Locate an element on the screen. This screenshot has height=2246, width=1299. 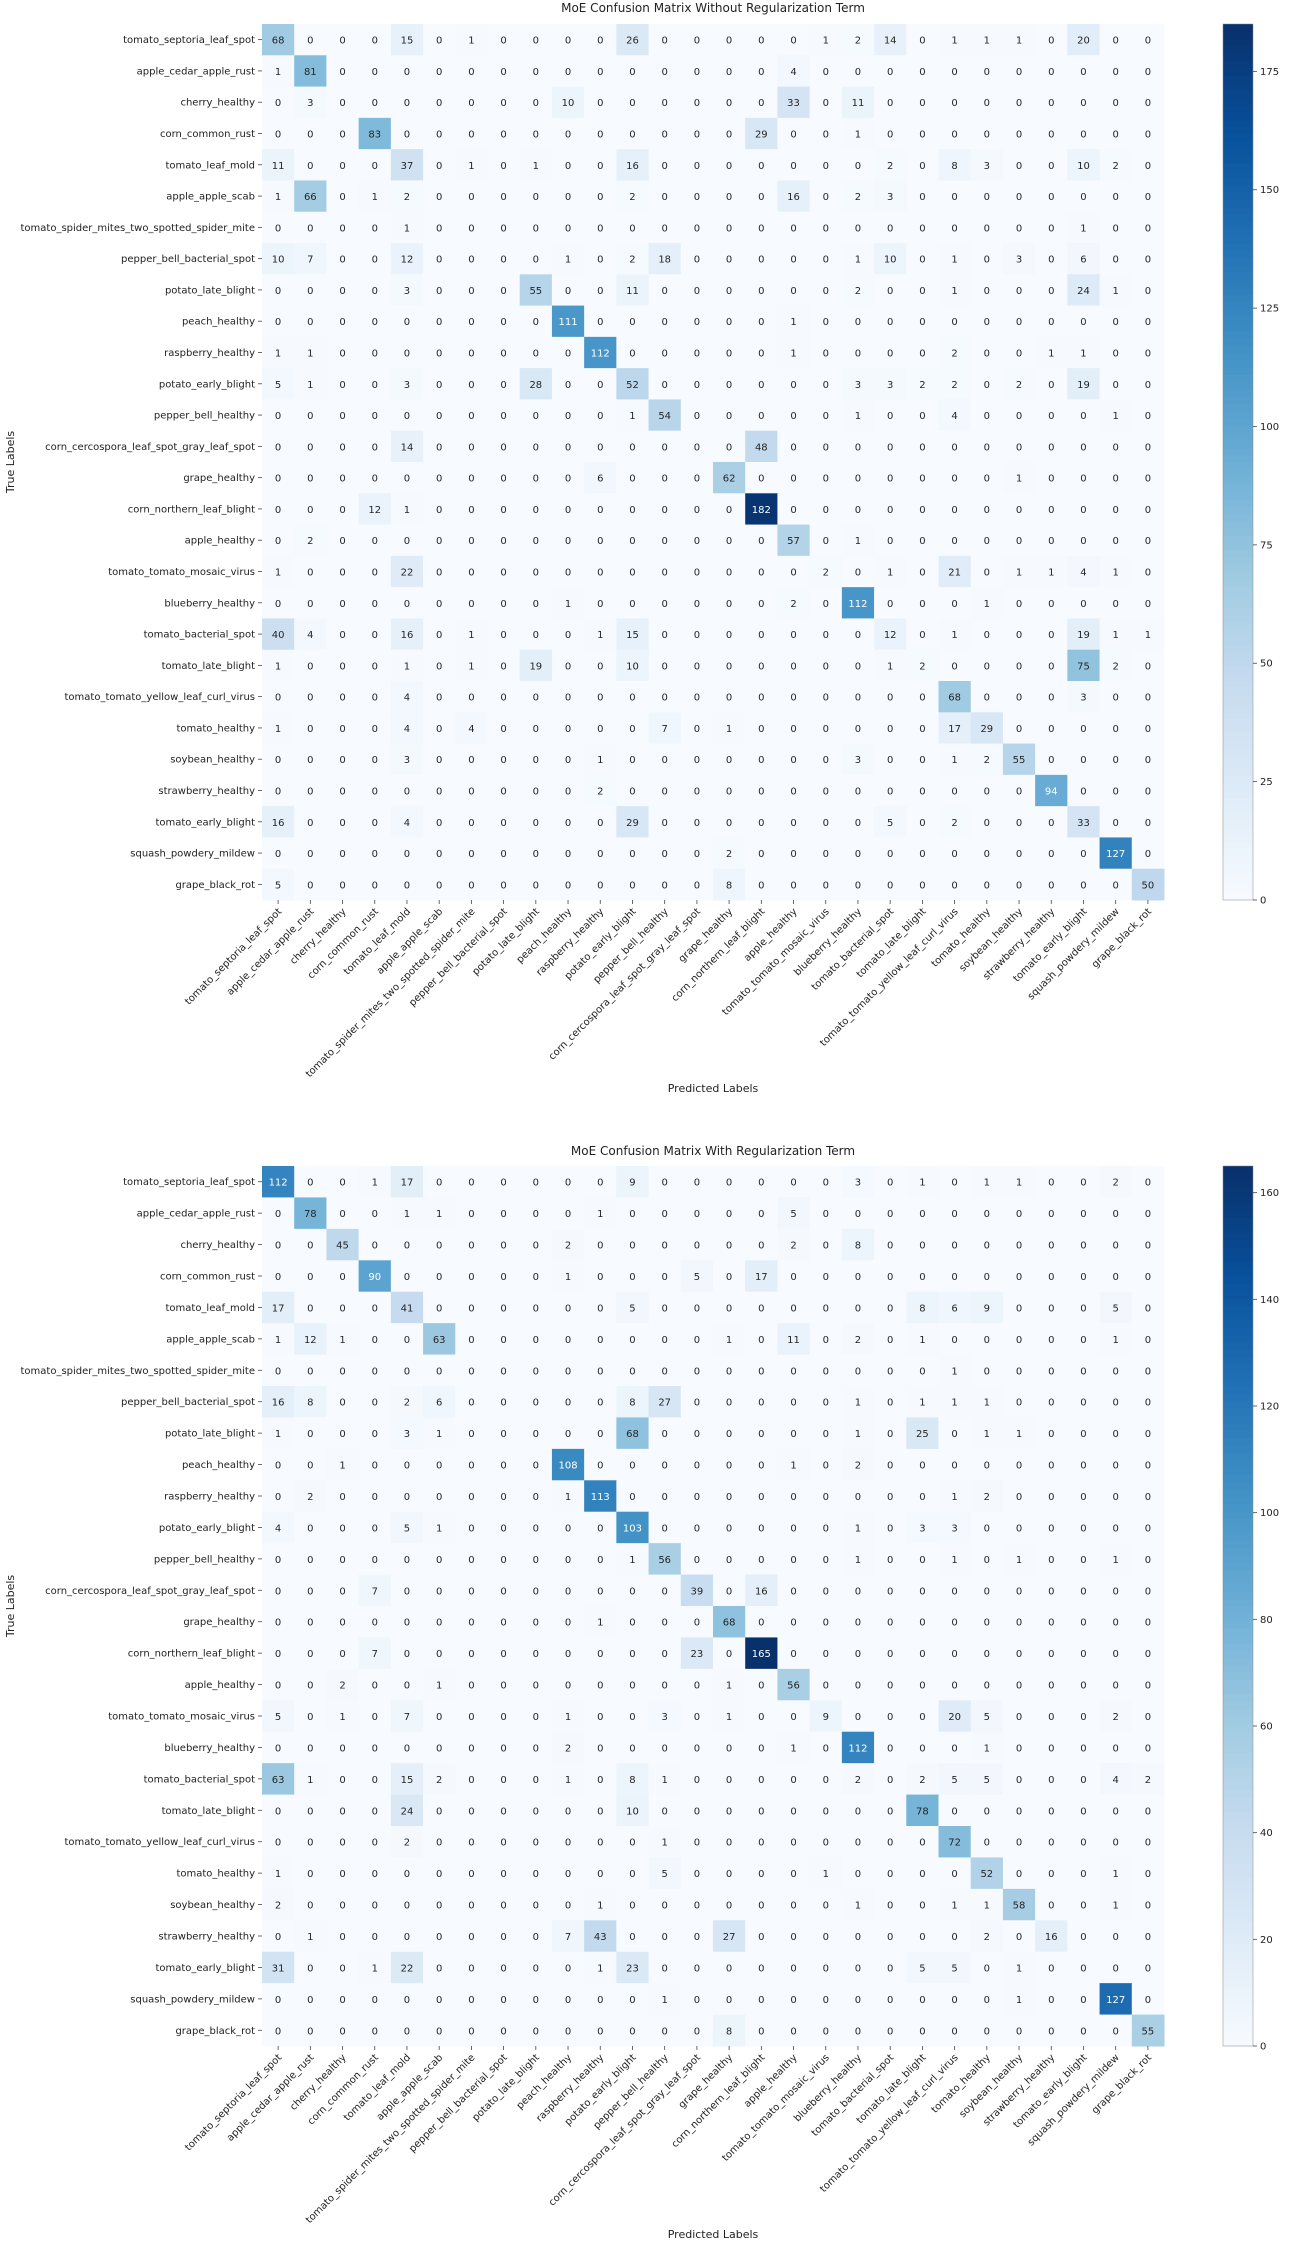
cell-value: 68 is located at coordinates (632, 1434).